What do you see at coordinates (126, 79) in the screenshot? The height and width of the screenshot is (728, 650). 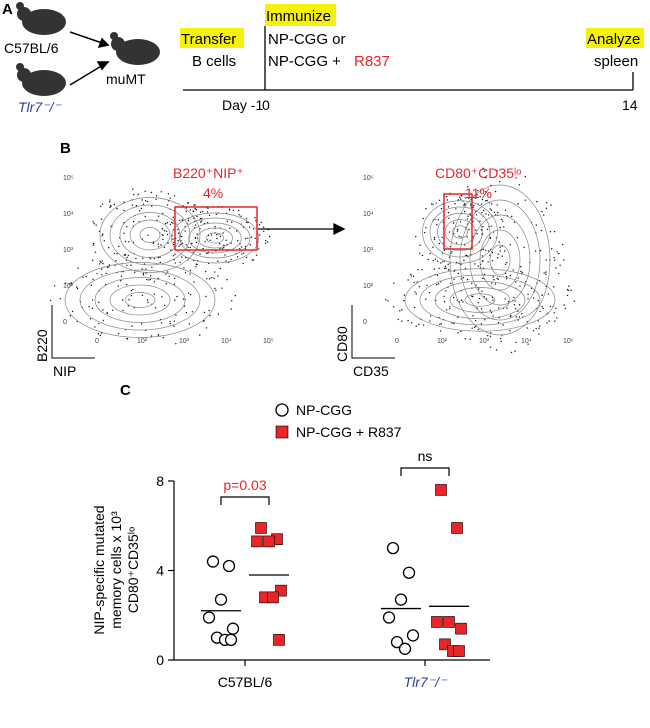 I see `recipient: muMT` at bounding box center [126, 79].